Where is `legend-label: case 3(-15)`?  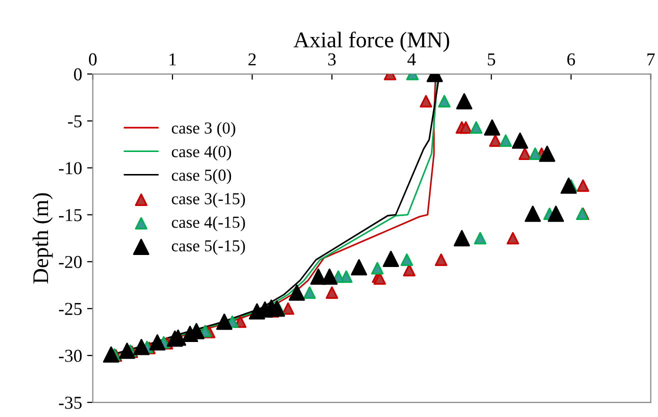 legend-label: case 3(-15) is located at coordinates (208, 200).